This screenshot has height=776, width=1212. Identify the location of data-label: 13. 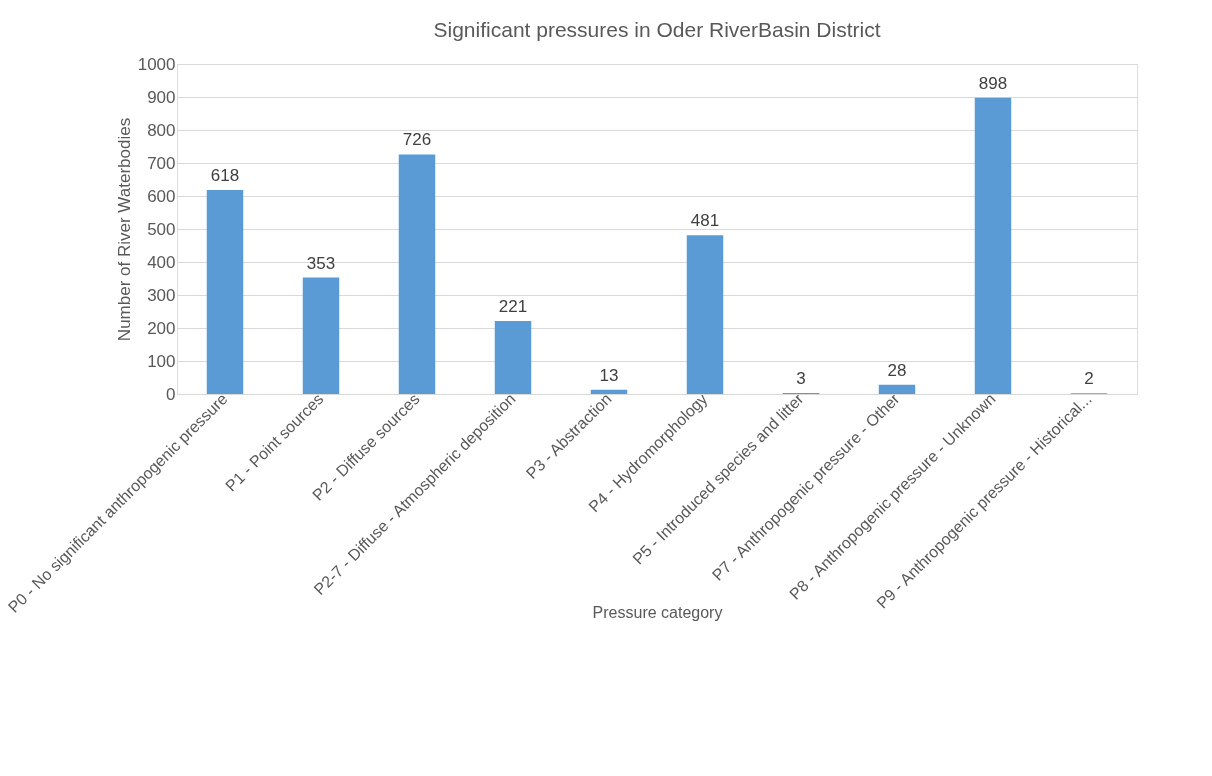
(609, 375).